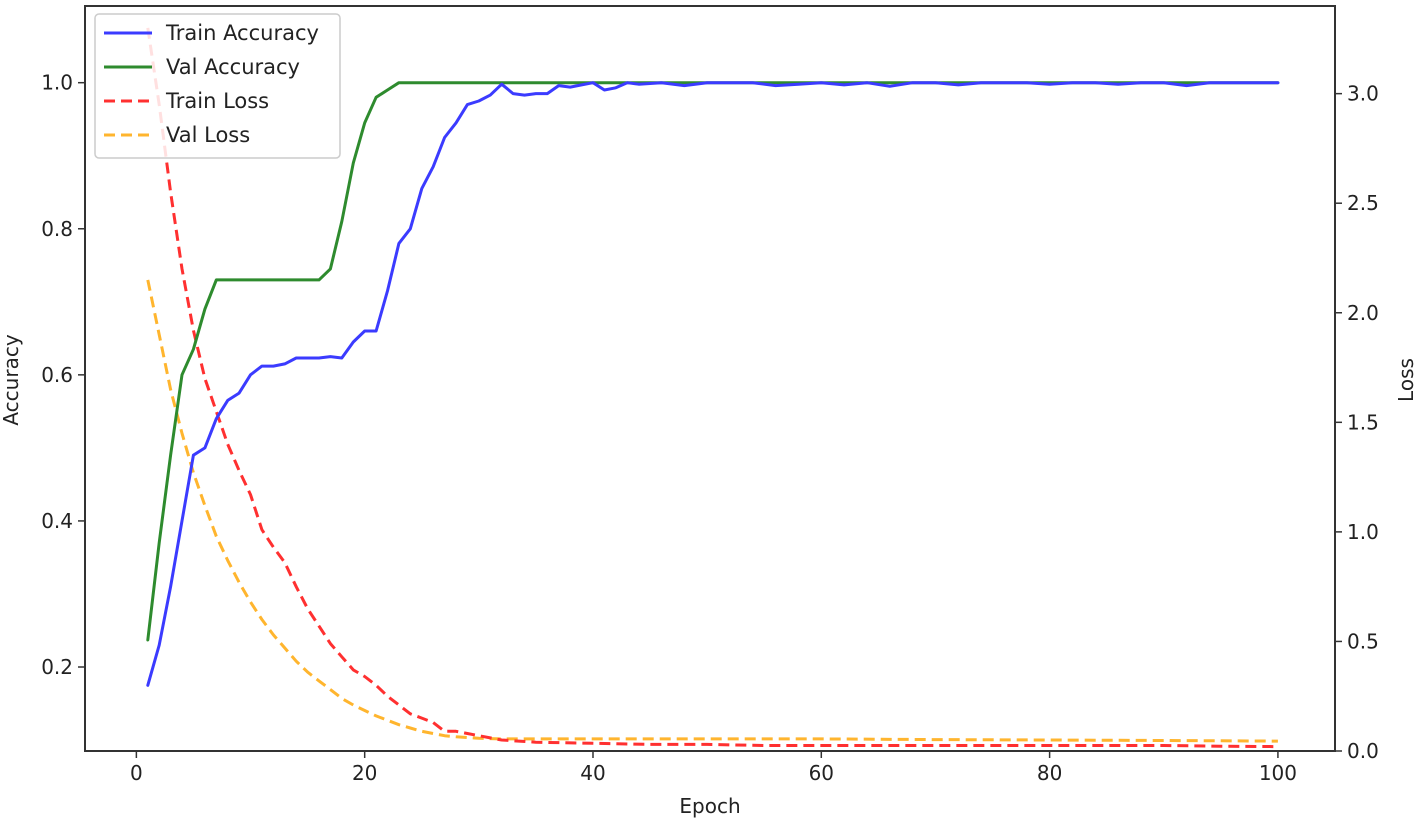  What do you see at coordinates (1406, 380) in the screenshot?
I see `y-right-axis-title: Loss` at bounding box center [1406, 380].